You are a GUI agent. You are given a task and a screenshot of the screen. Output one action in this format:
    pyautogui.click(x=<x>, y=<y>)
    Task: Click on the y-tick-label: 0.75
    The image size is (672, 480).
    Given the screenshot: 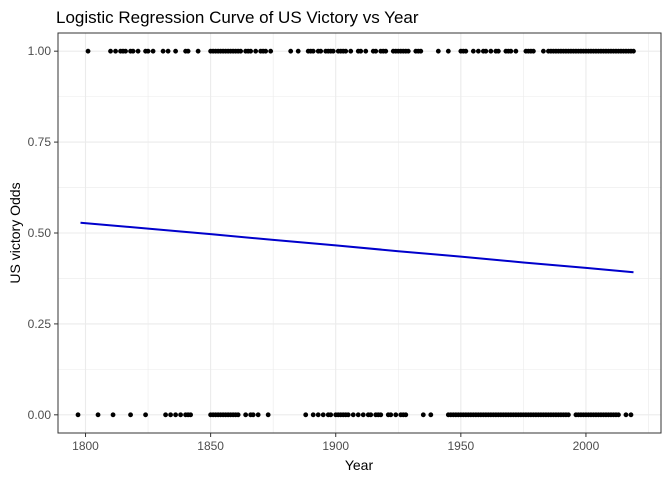 What is the action you would take?
    pyautogui.click(x=40, y=142)
    